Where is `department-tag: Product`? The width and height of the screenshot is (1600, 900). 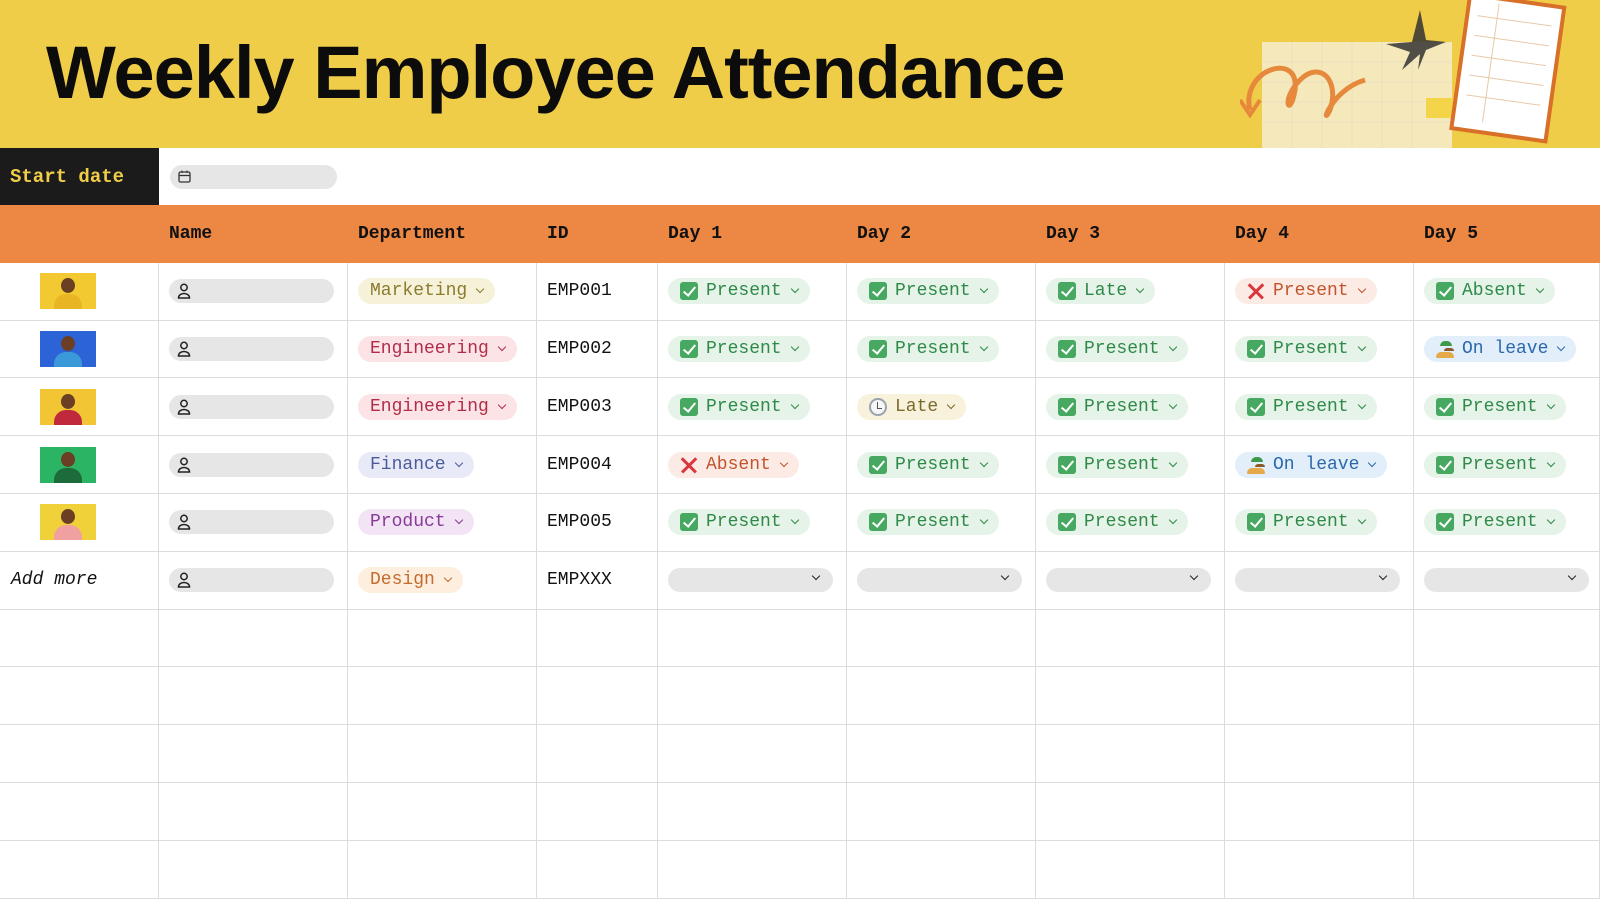
department-tag: Product is located at coordinates (416, 522).